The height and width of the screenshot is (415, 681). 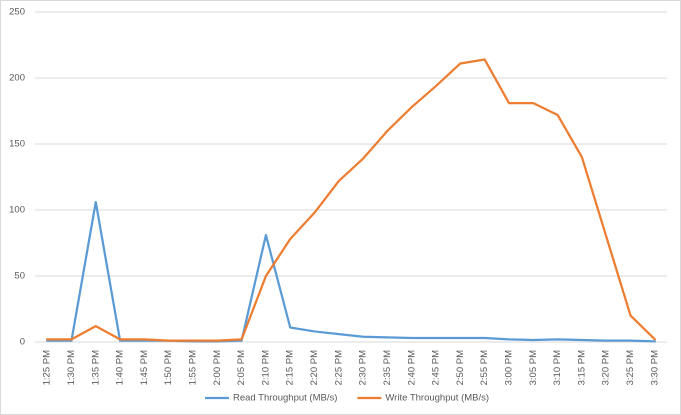 What do you see at coordinates (411, 367) in the screenshot?
I see `x-tick-label: 2:40 PM` at bounding box center [411, 367].